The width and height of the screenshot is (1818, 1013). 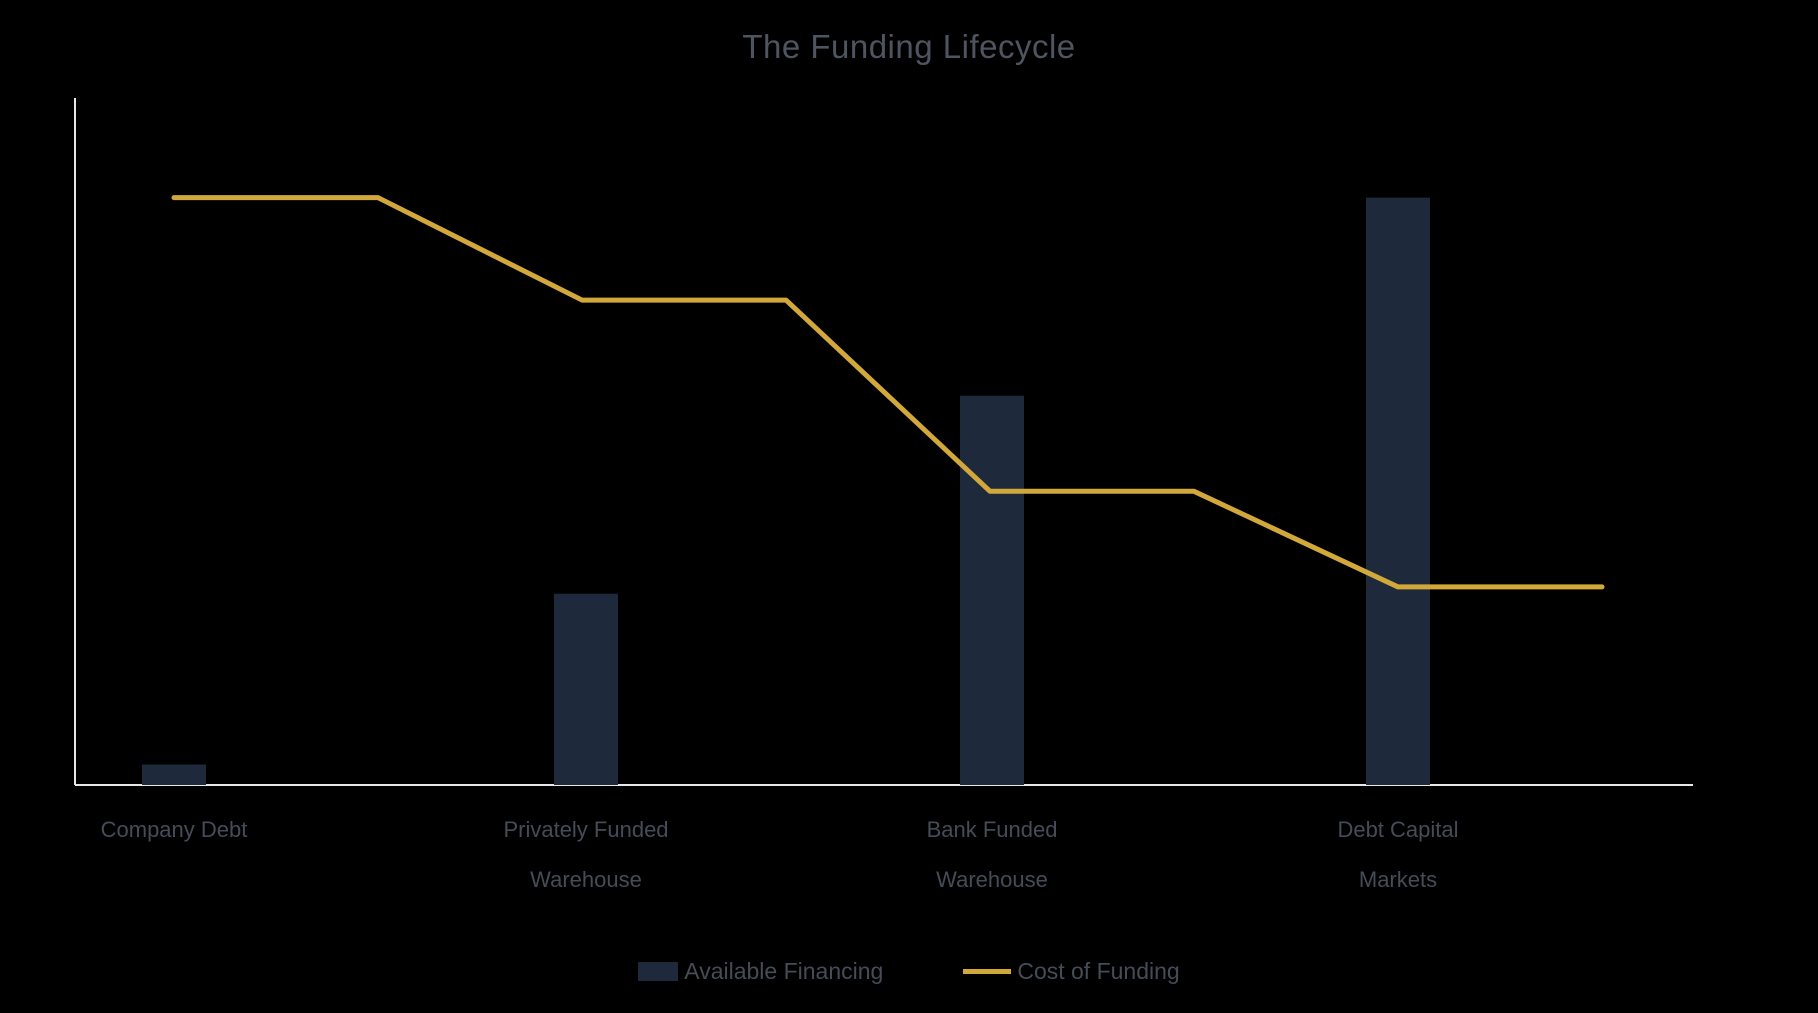 What do you see at coordinates (586, 829) in the screenshot?
I see `category-label-line: Privately Funded` at bounding box center [586, 829].